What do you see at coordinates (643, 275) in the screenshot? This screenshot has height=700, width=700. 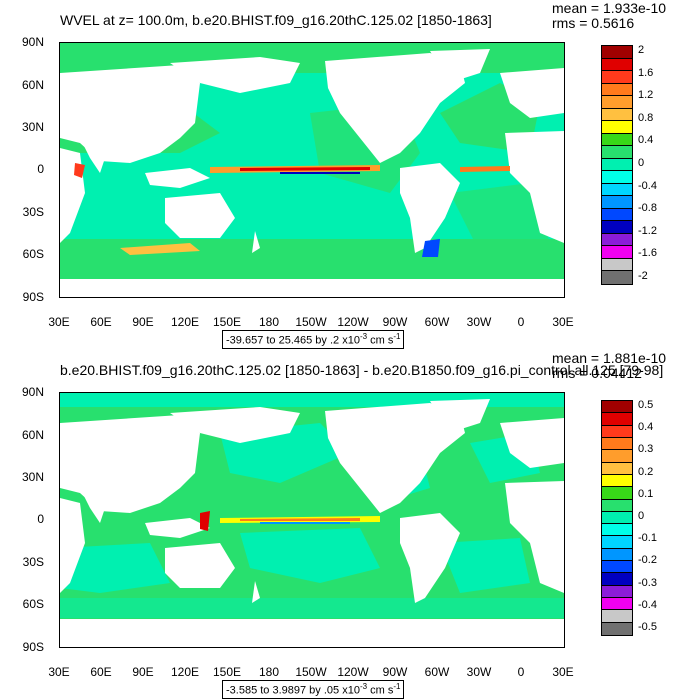 I see `colorbar-label: -2` at bounding box center [643, 275].